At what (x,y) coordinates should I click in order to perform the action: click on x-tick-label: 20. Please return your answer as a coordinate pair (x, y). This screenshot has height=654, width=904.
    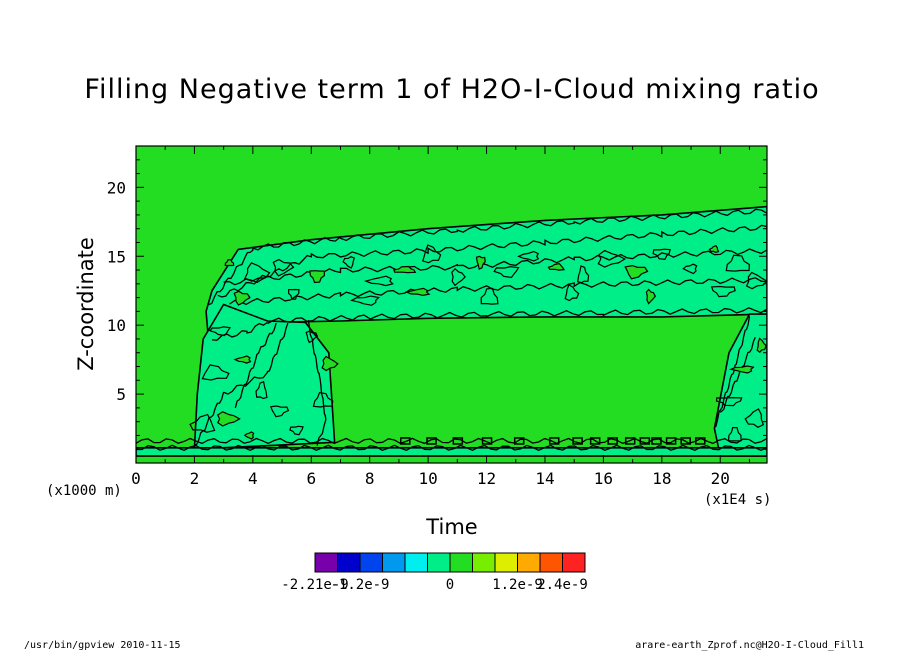
    Looking at the image, I should click on (720, 478).